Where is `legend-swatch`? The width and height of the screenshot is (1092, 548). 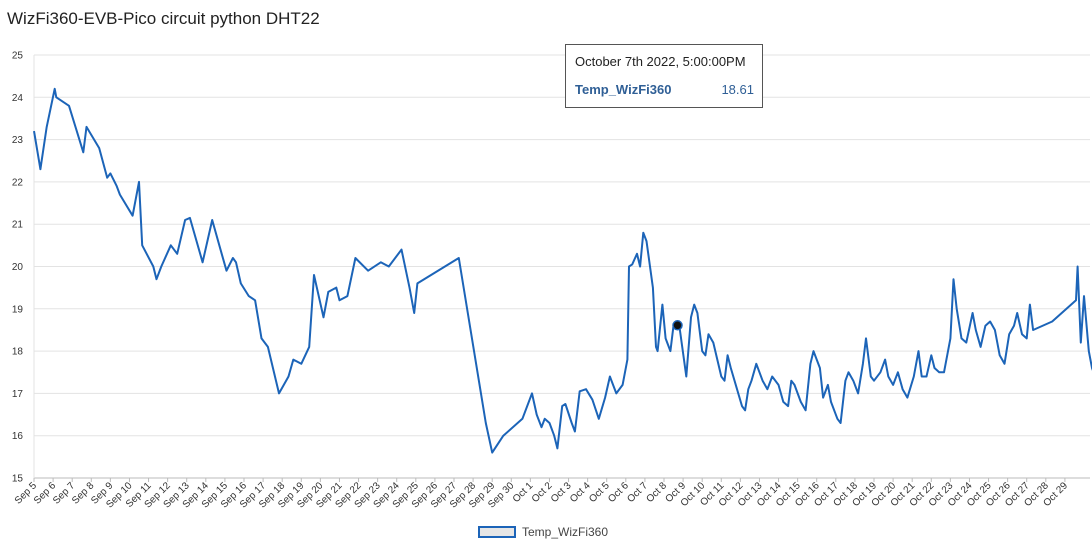
legend-swatch is located at coordinates (497, 532).